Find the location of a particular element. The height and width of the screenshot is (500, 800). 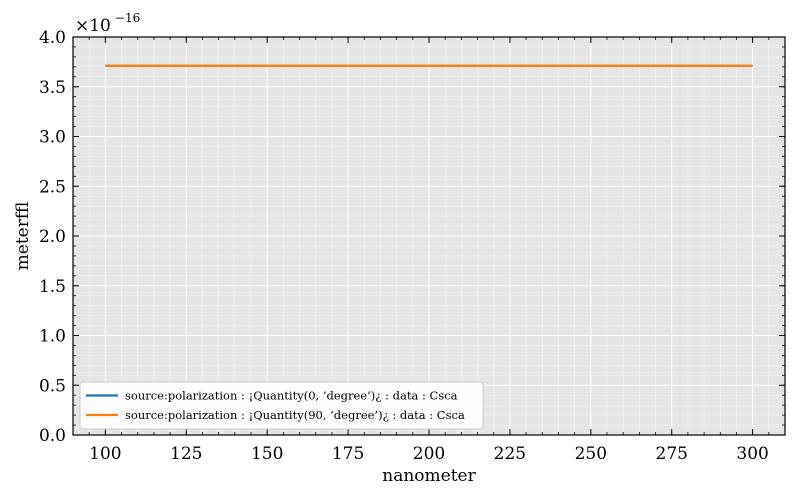

x-tick-label: 150 is located at coordinates (267, 454).